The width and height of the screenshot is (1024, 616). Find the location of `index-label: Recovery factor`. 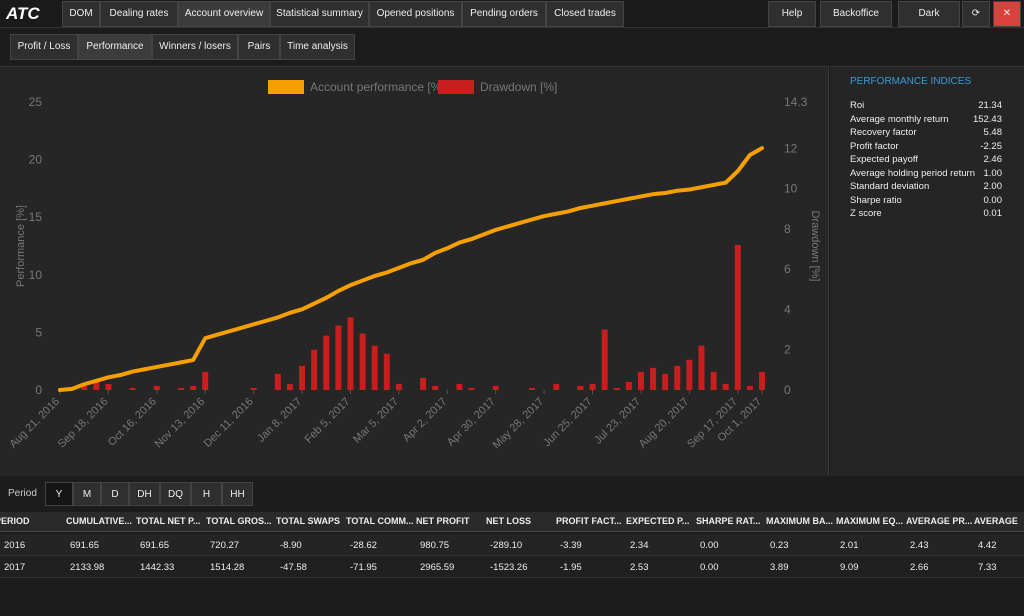

index-label: Recovery factor is located at coordinates (883, 132).